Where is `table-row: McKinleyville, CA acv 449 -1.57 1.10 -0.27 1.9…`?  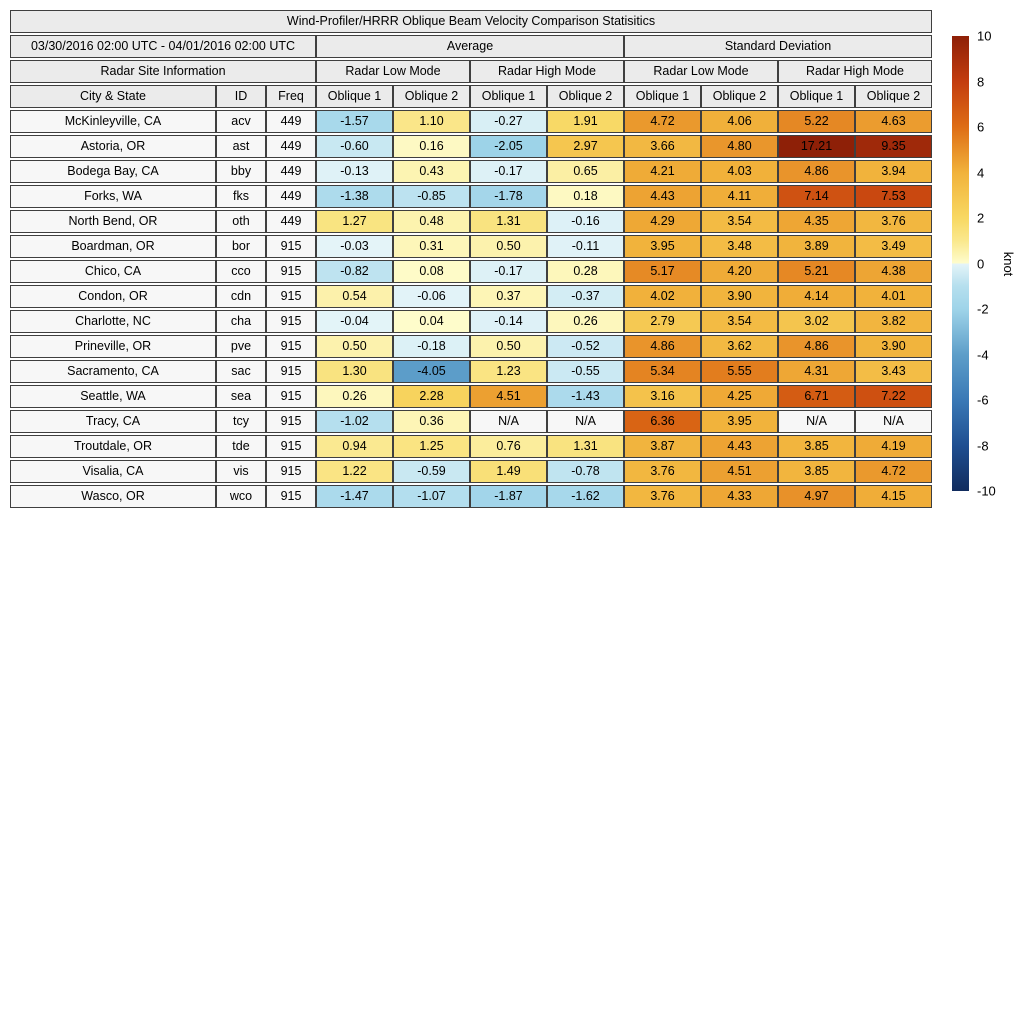 table-row: McKinleyville, CA acv 449 -1.57 1.10 -0.27 1.9… is located at coordinates (471, 121).